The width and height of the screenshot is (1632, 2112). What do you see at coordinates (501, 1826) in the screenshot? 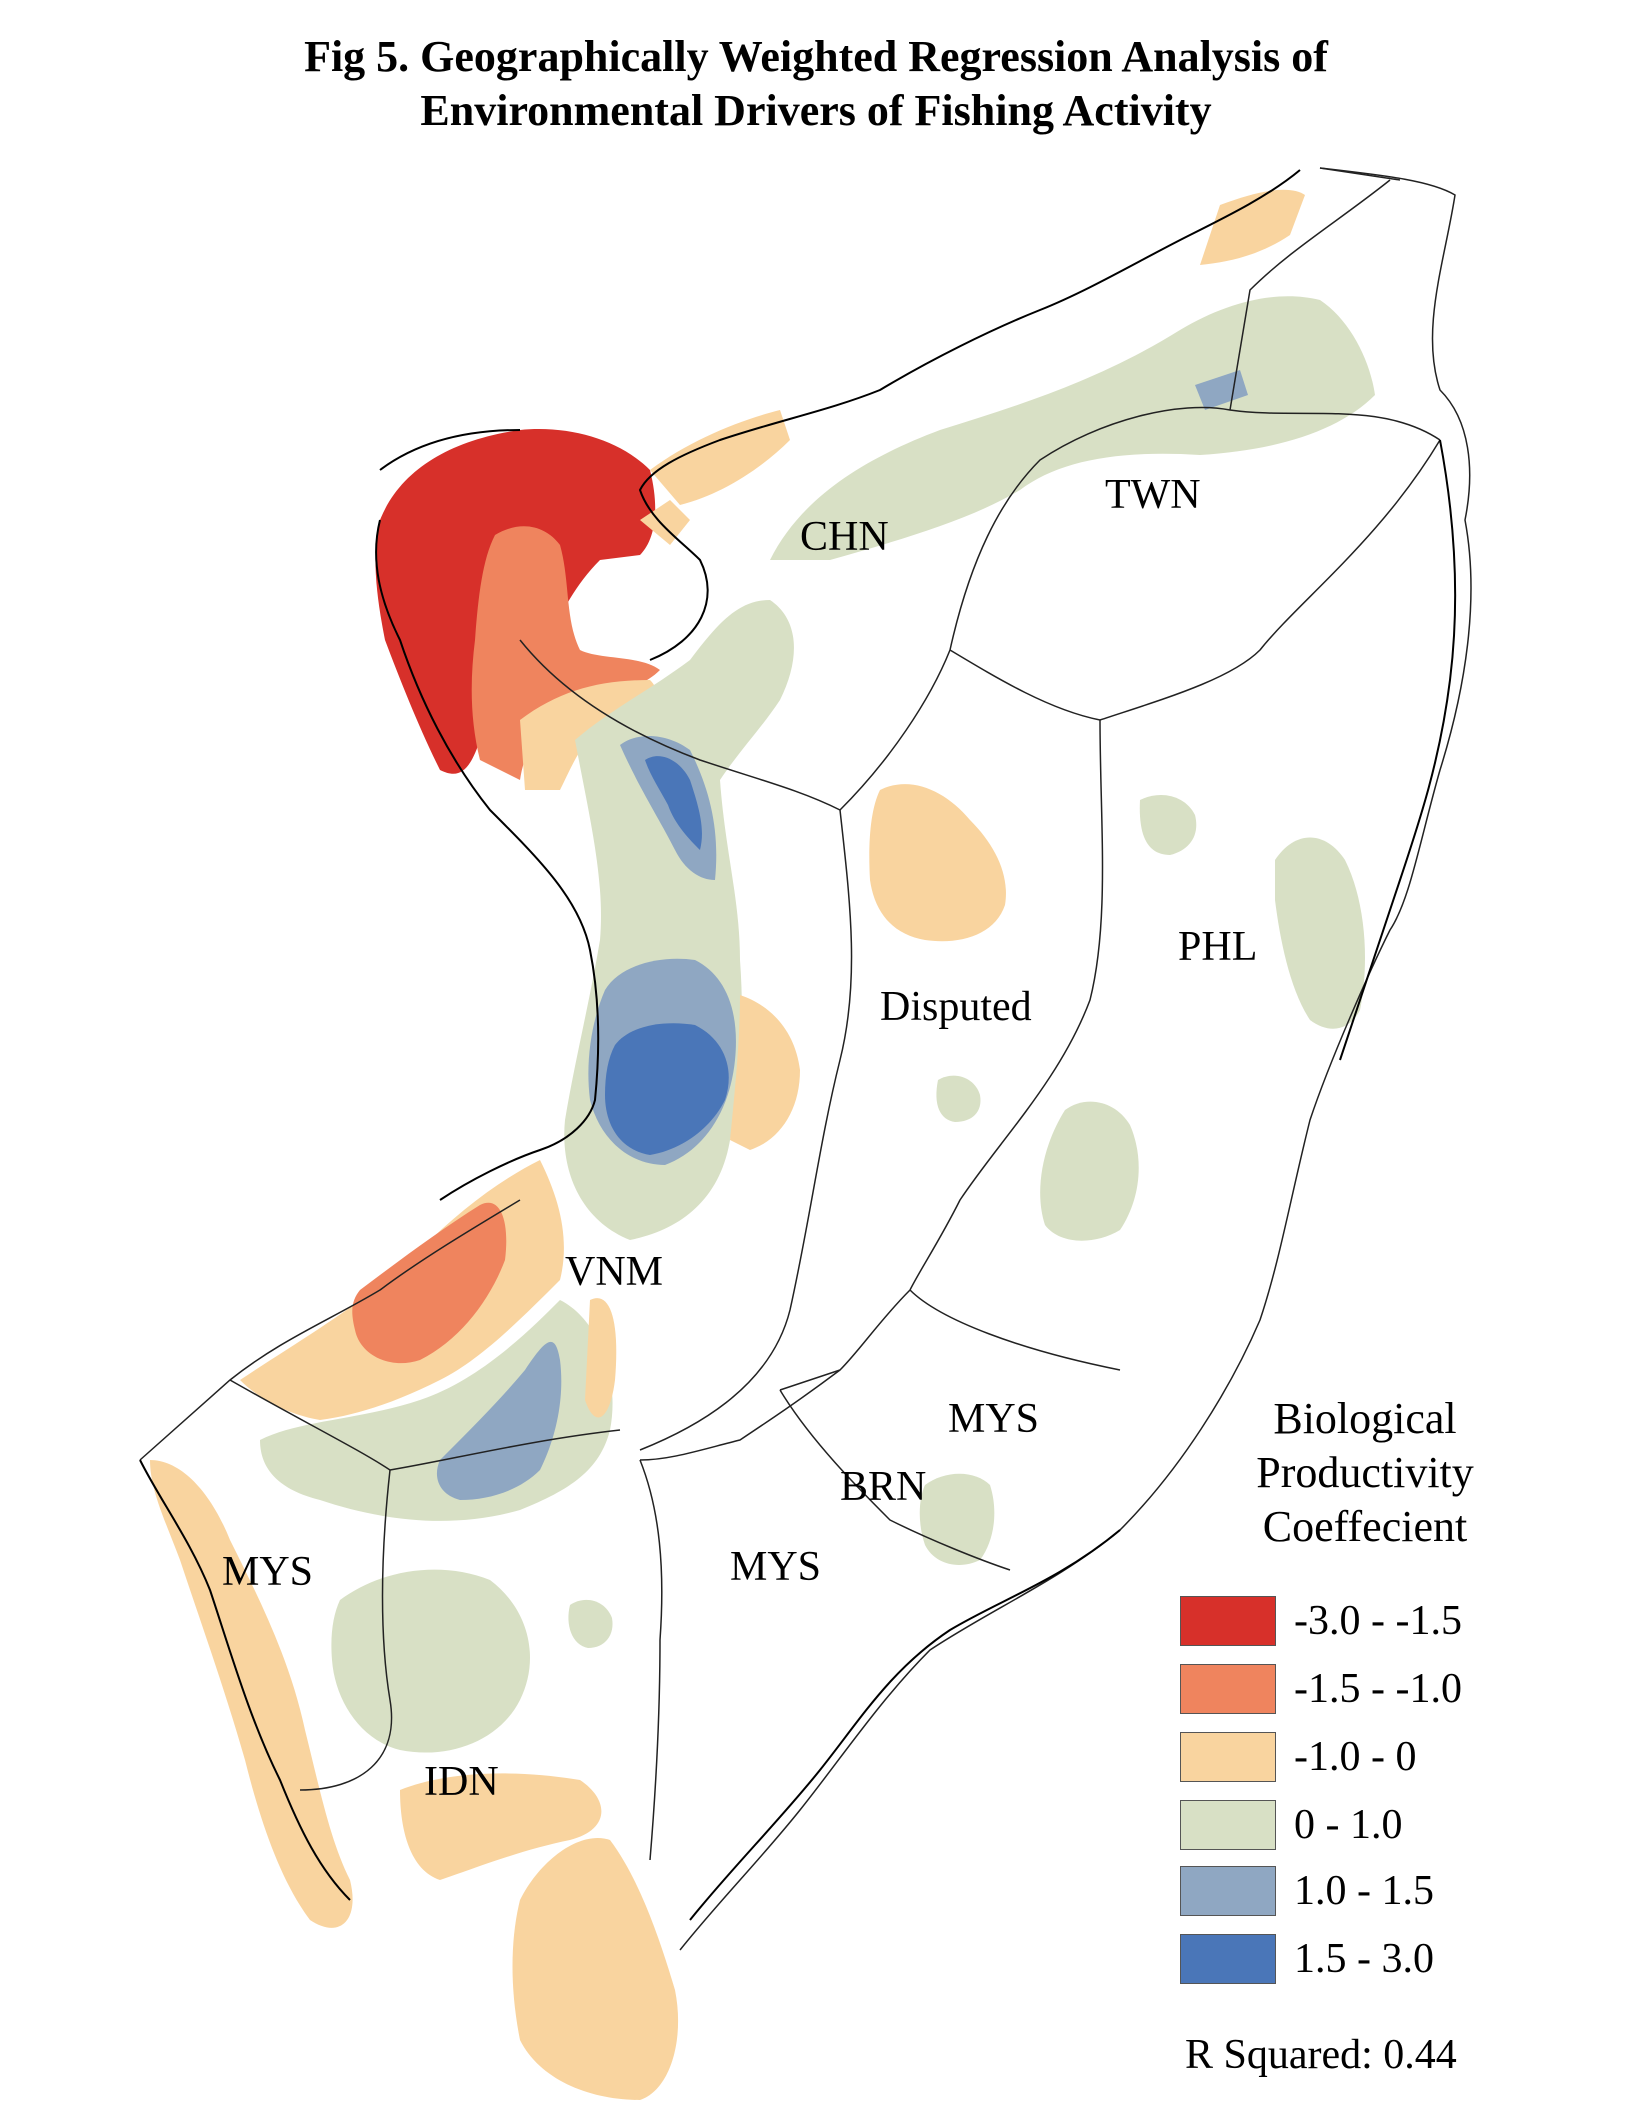
I see `zone-idn-orange` at bounding box center [501, 1826].